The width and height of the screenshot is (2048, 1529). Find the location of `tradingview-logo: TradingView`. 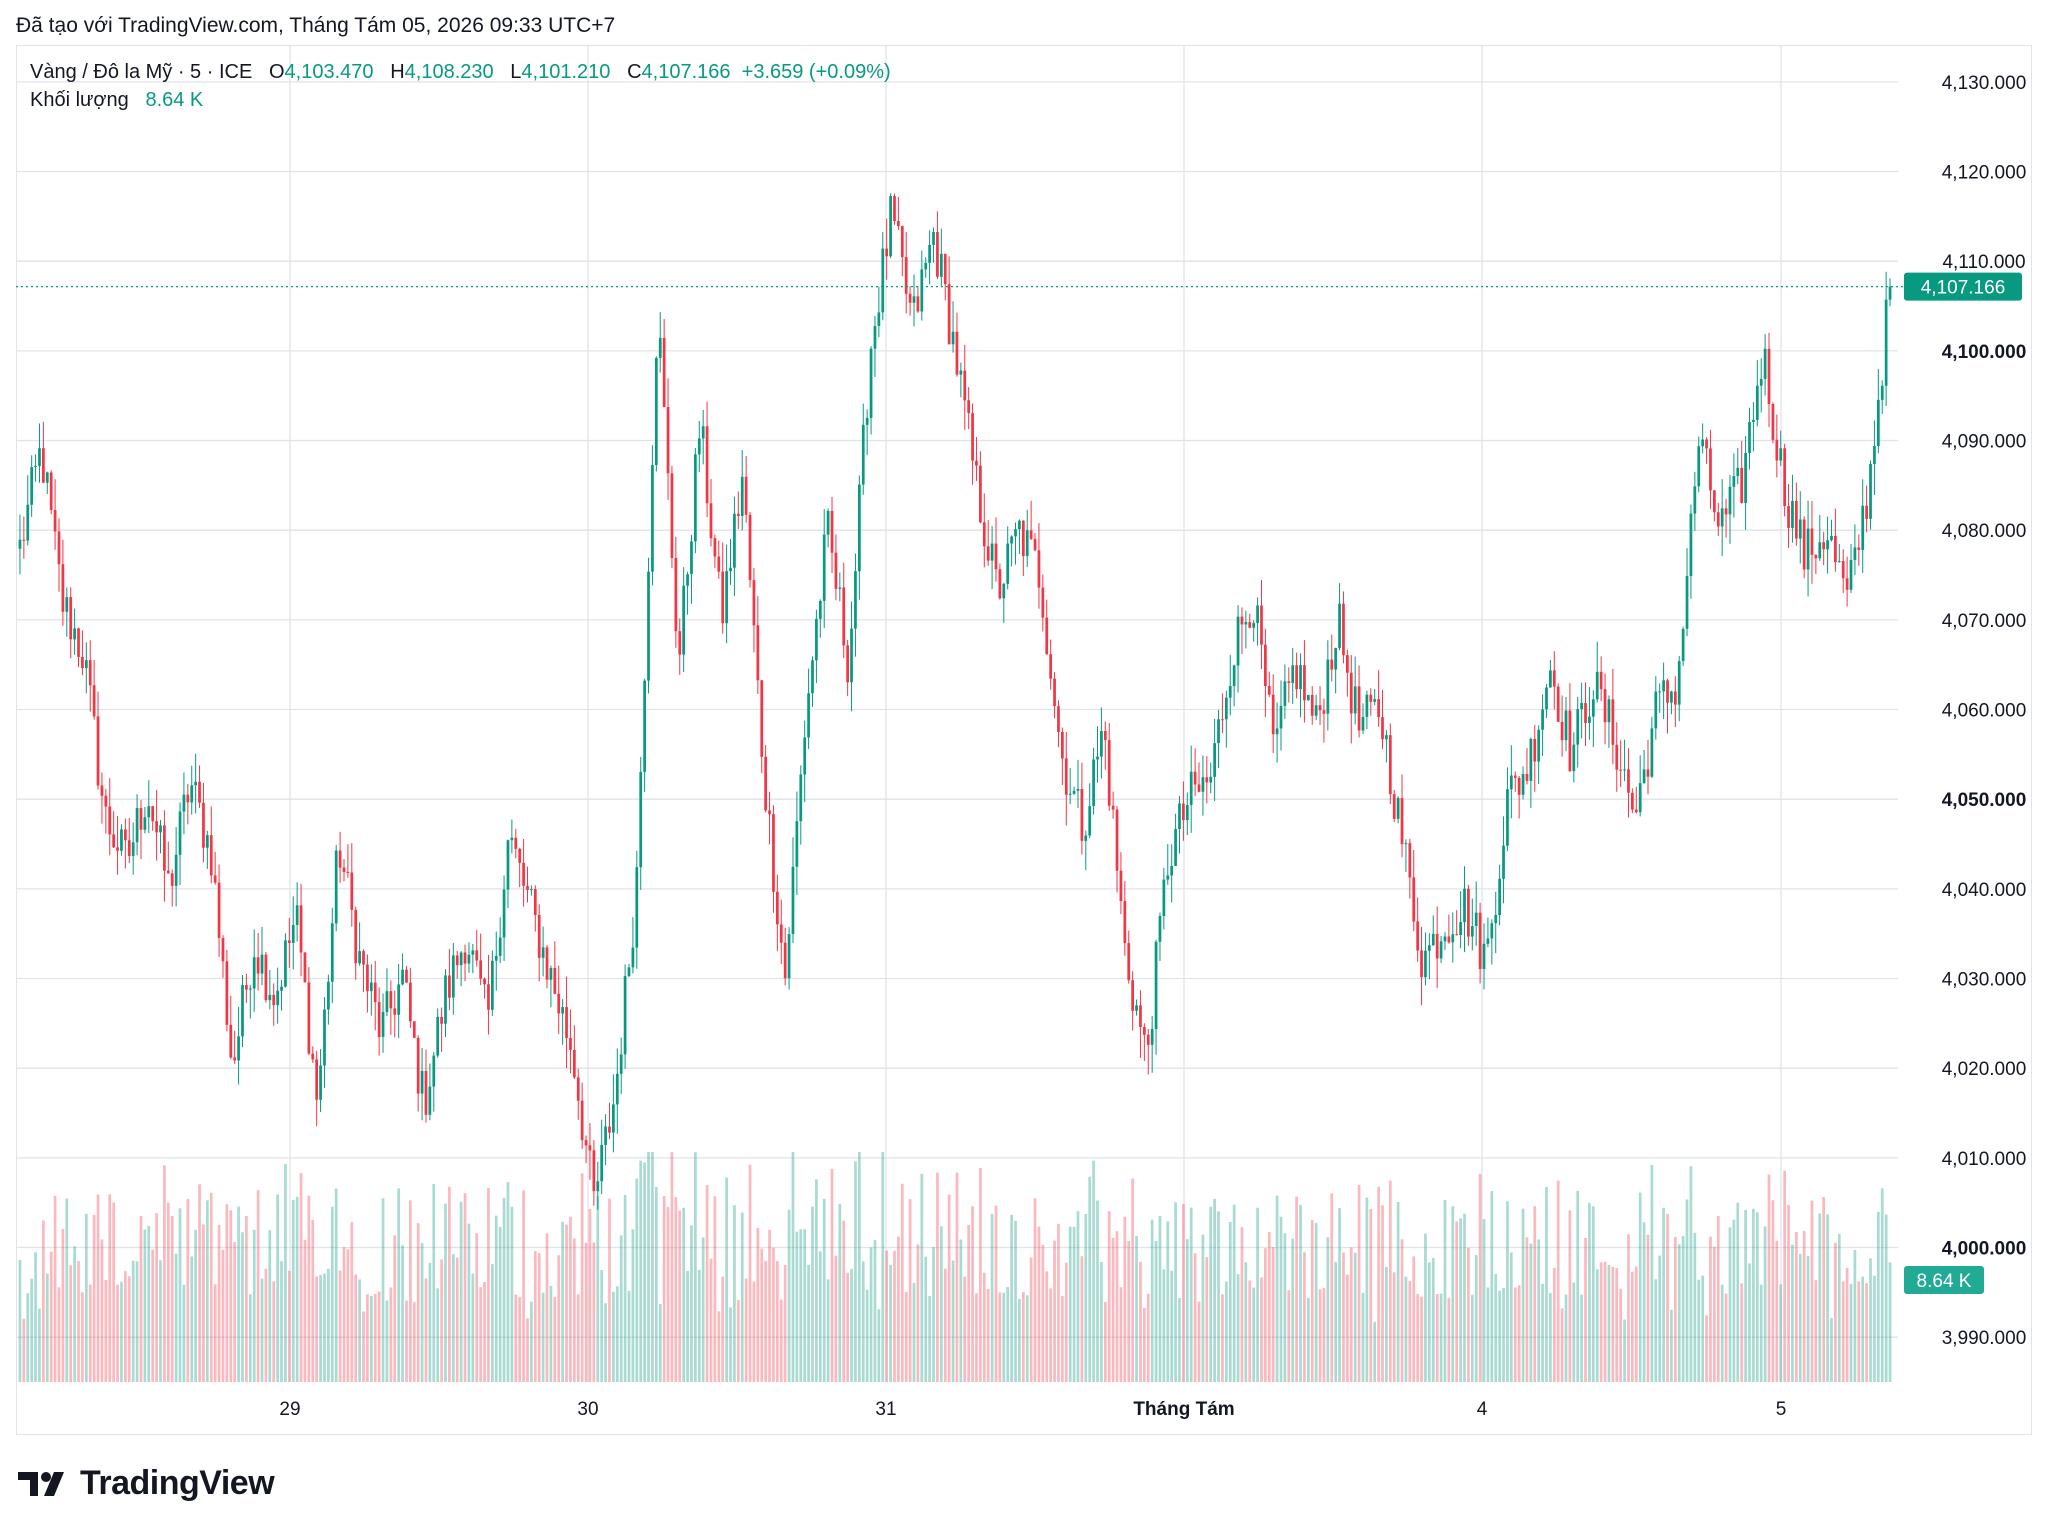

tradingview-logo: TradingView is located at coordinates (146, 1483).